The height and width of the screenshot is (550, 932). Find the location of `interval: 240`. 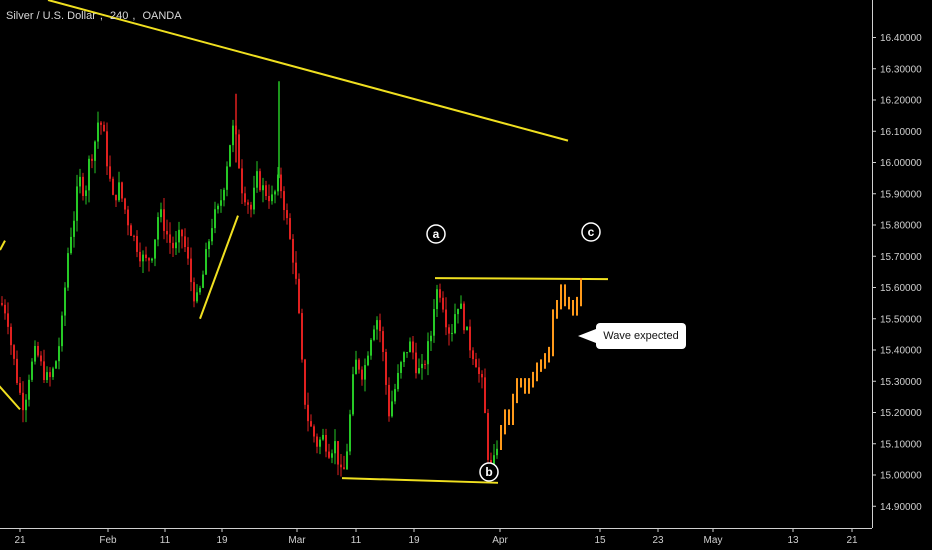

interval: 240 is located at coordinates (119, 16).